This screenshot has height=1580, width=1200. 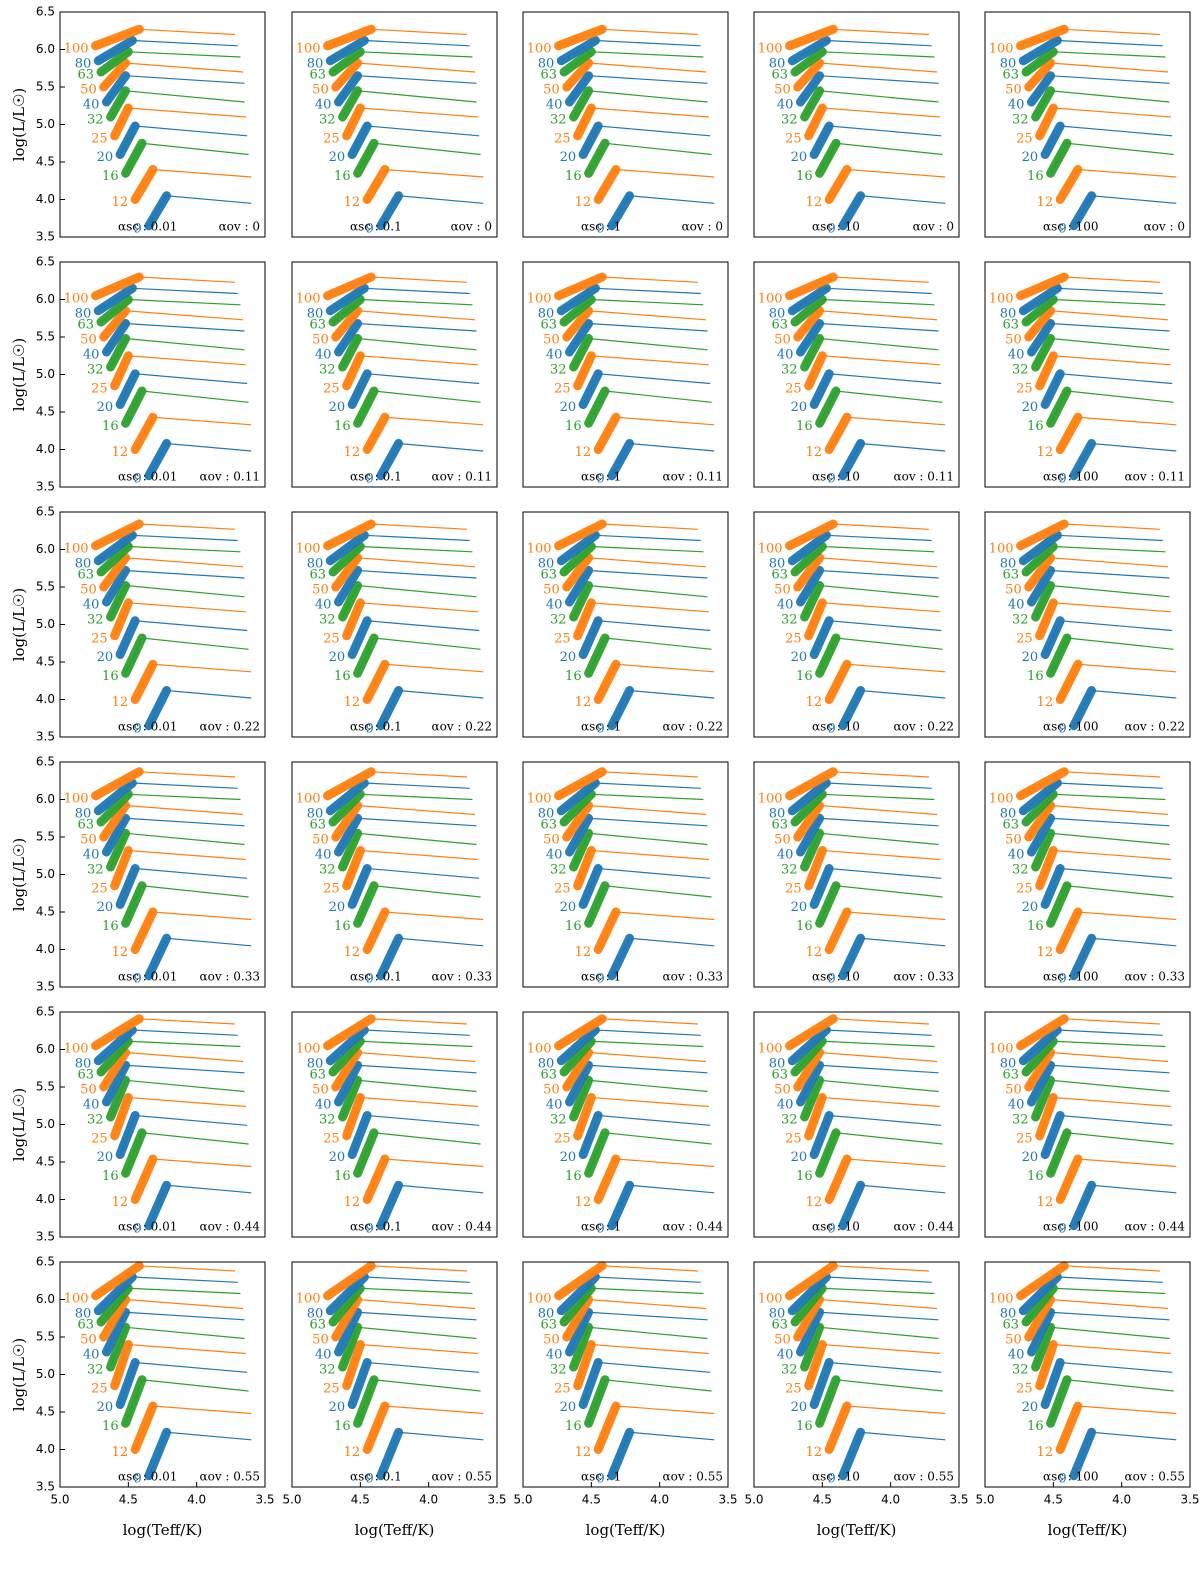 I want to click on alpha-ov-label: αov : 0.33, so click(x=1155, y=977).